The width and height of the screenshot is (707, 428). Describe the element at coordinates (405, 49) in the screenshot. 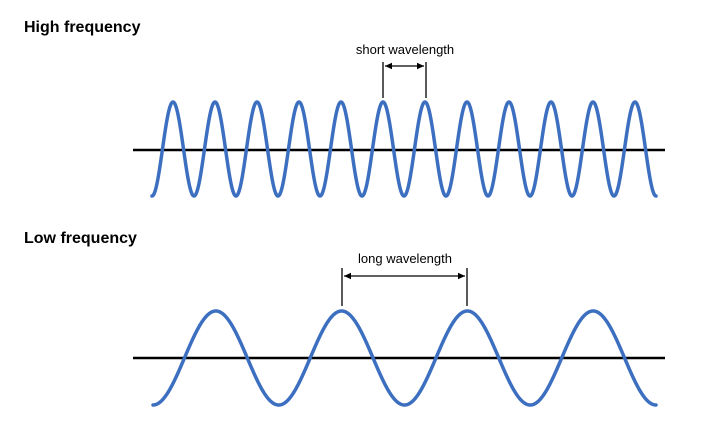

I see `short-wavelength-label: short wavelength` at that location.